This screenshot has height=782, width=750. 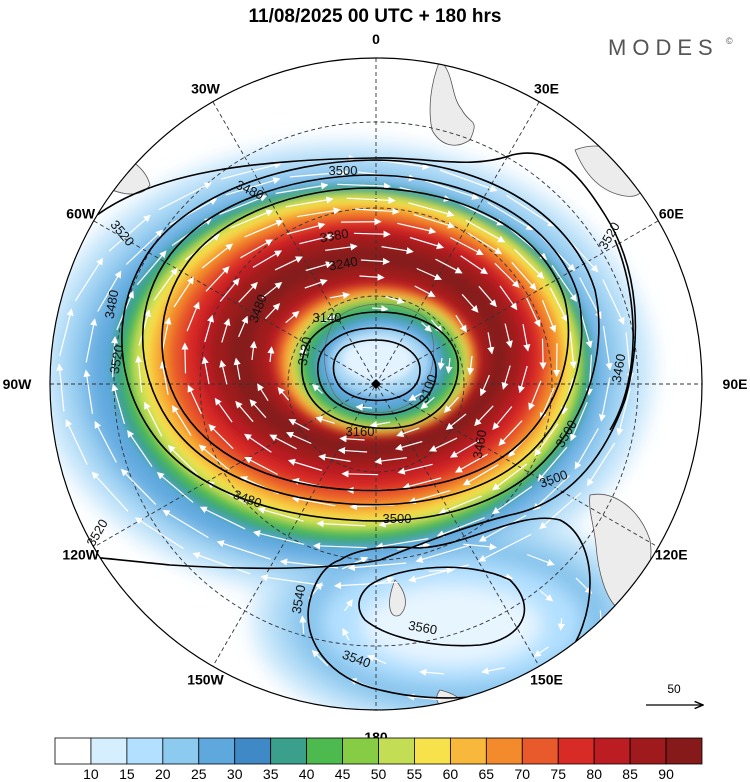 I want to click on contour-label-0: 3500, so click(x=343, y=170).